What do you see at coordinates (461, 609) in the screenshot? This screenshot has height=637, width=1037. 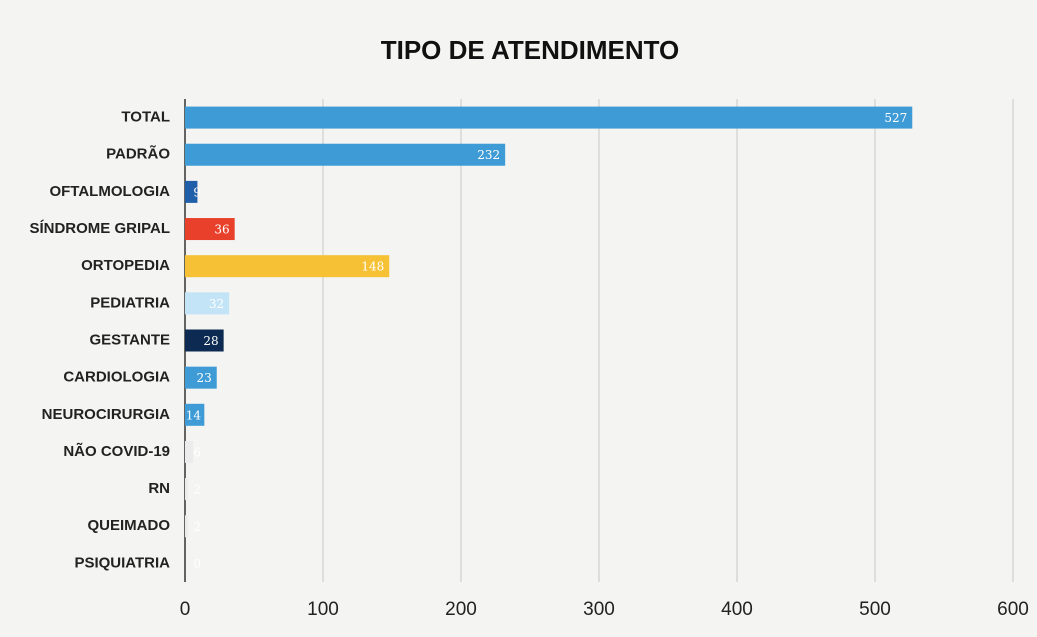 I see `x-tick-label: 200` at bounding box center [461, 609].